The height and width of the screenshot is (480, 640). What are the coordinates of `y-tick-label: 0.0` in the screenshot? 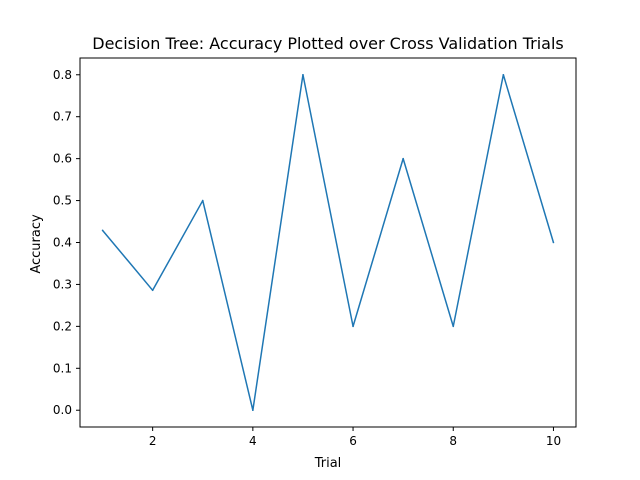 It's located at (62, 410).